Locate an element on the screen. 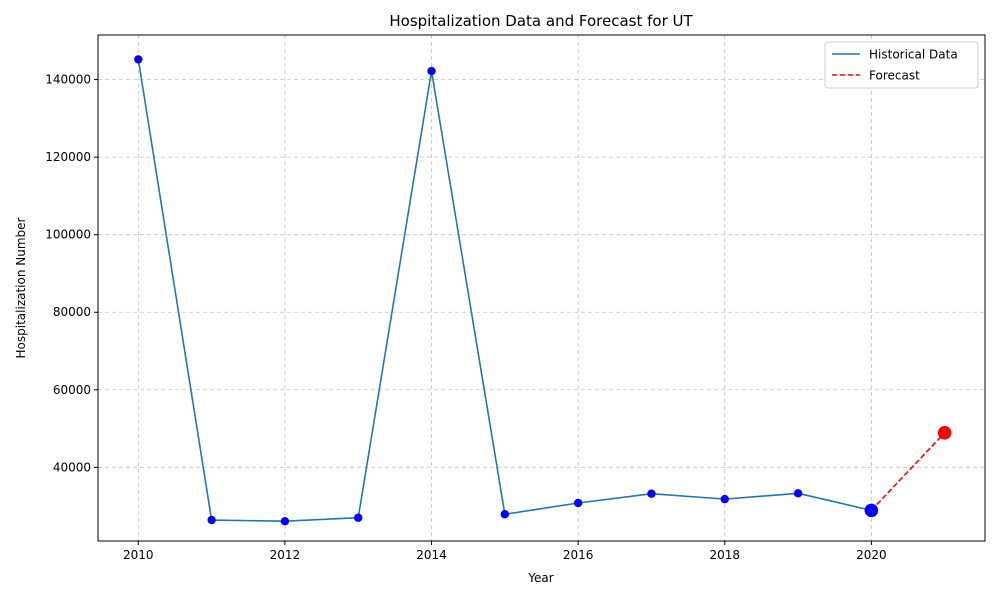  x-tick-label: 2012 is located at coordinates (285, 555).